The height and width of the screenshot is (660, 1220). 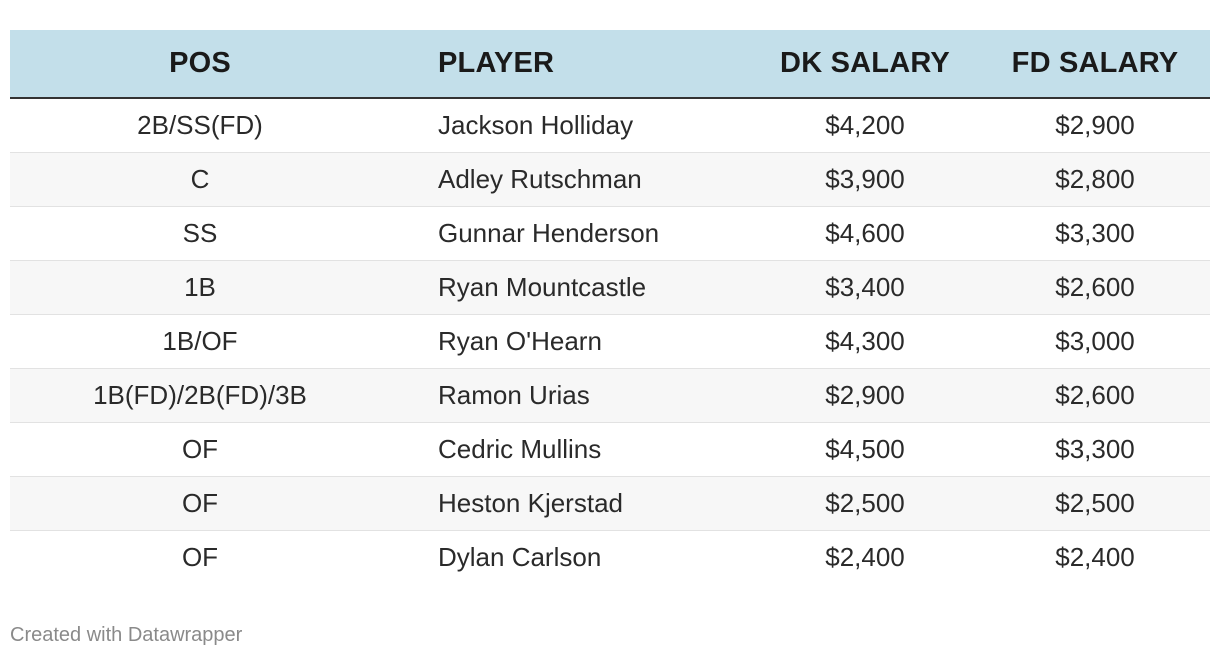 What do you see at coordinates (570, 341) in the screenshot?
I see `cell-player: Ryan O'Hearn` at bounding box center [570, 341].